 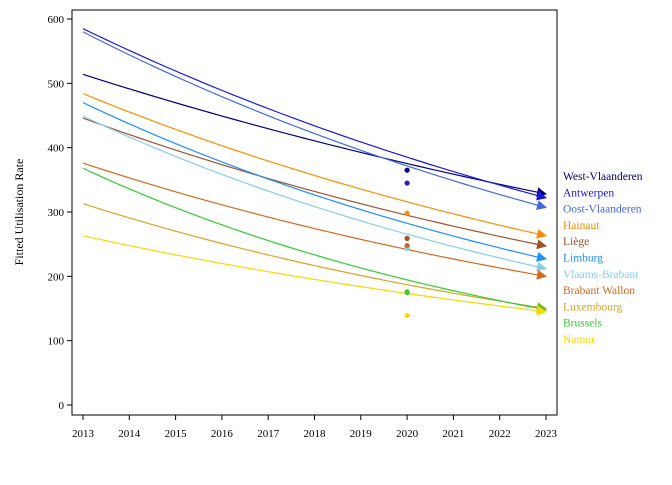 I want to click on y-axis: 0 100 200 300 400 500 600, so click(x=60, y=213).